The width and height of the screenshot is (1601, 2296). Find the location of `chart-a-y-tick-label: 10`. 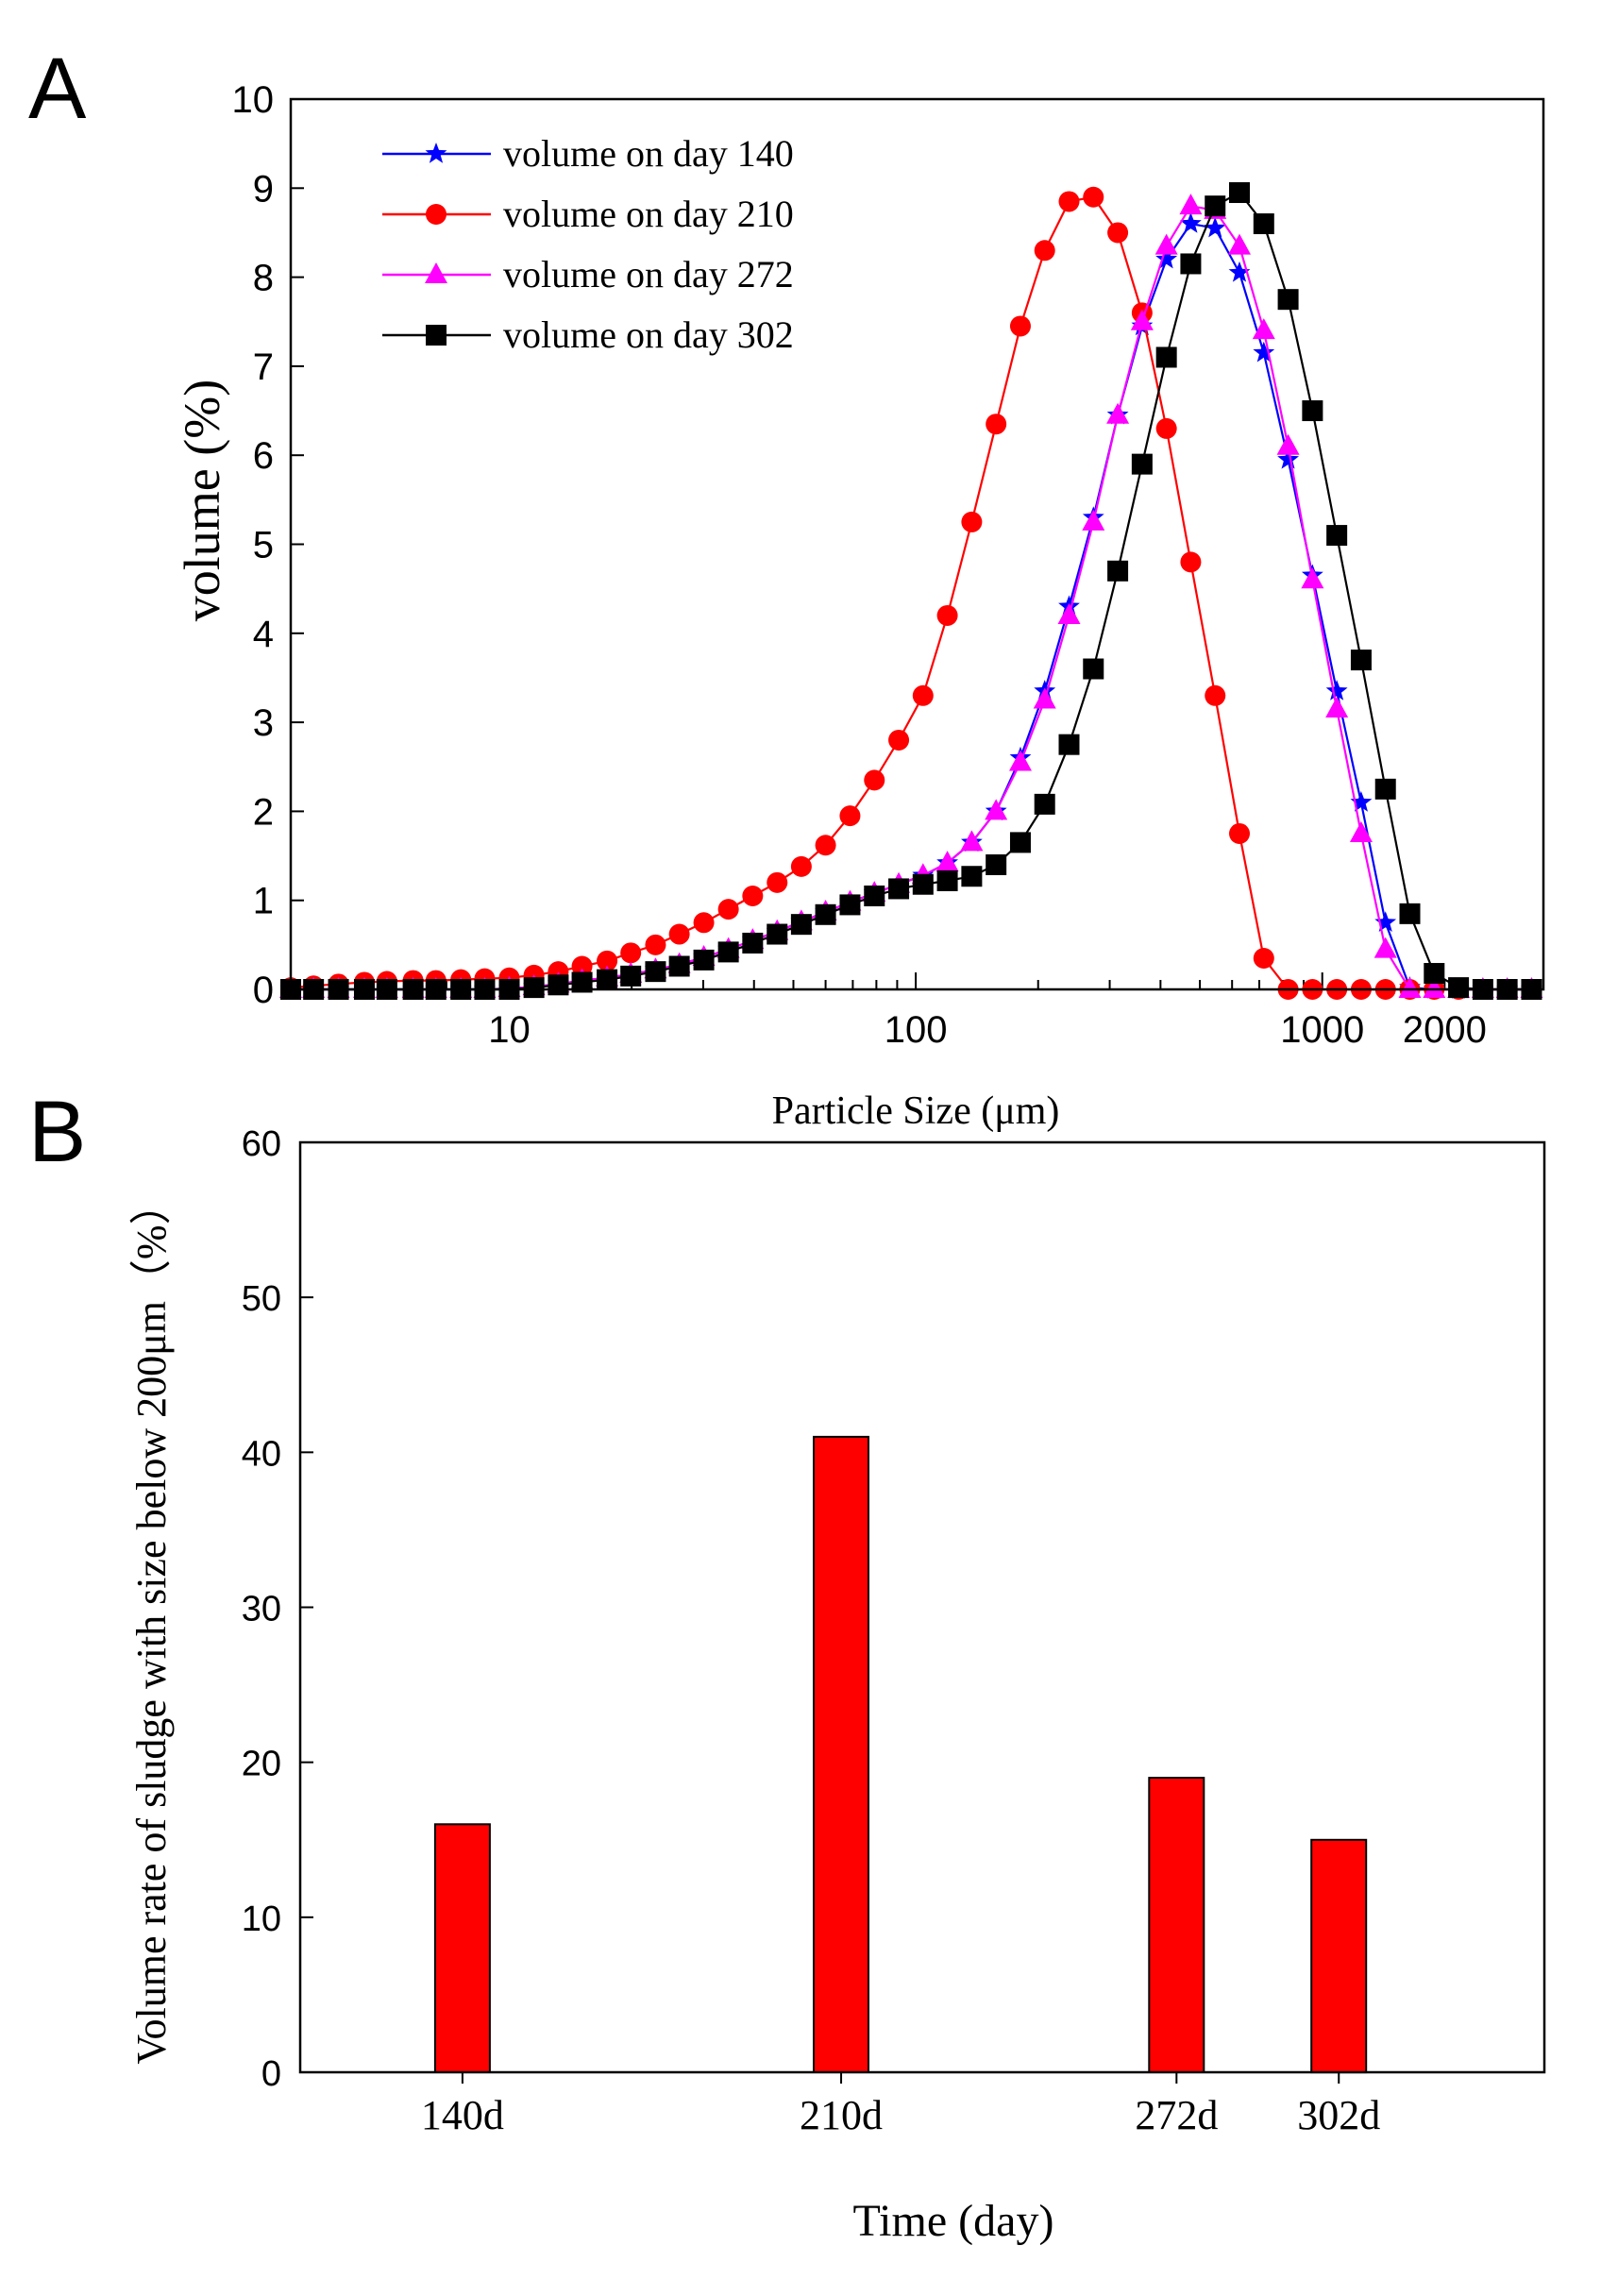

chart-a-y-tick-label: 10 is located at coordinates (253, 100).